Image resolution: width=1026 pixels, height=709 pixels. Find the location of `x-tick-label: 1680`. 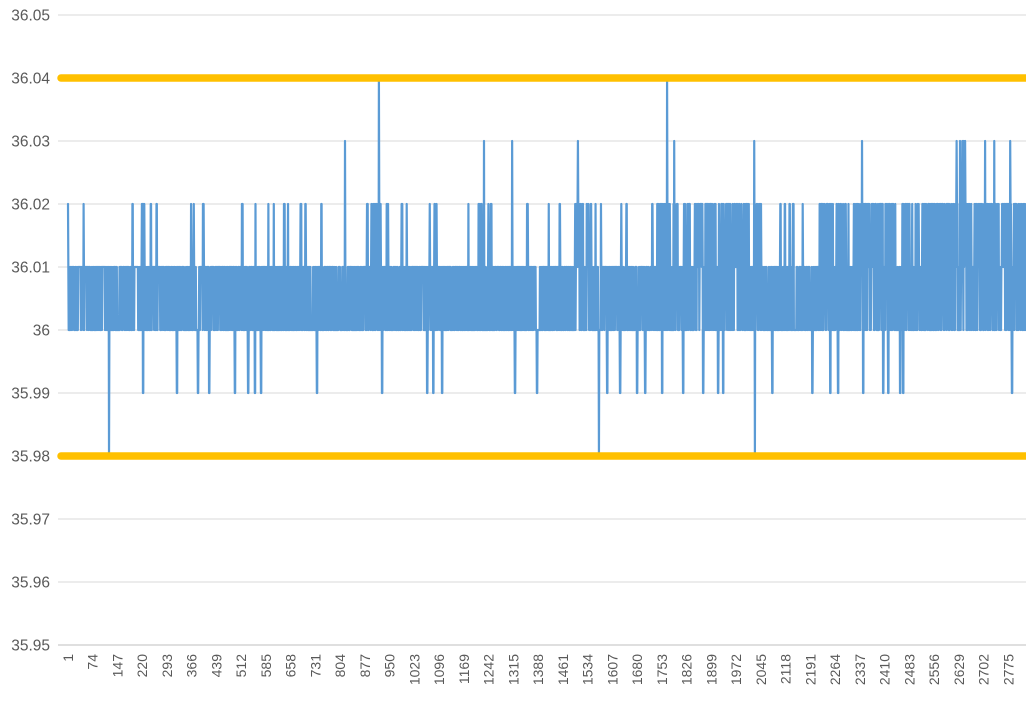

x-tick-label: 1680 is located at coordinates (637, 669).